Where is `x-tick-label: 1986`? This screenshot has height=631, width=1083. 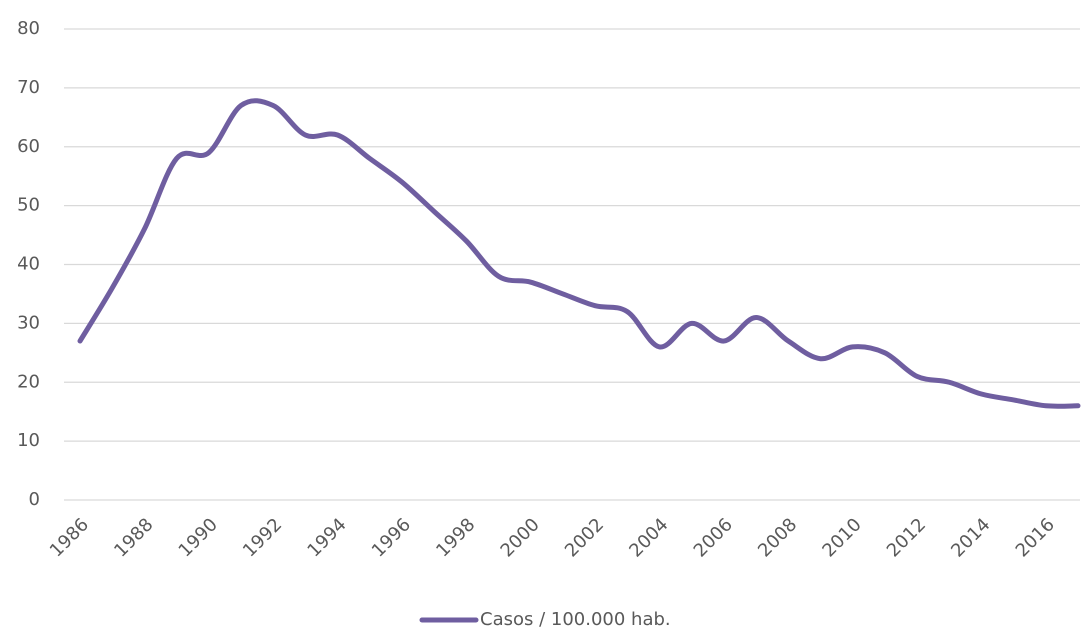
x-tick-label: 1986 is located at coordinates (69, 537).